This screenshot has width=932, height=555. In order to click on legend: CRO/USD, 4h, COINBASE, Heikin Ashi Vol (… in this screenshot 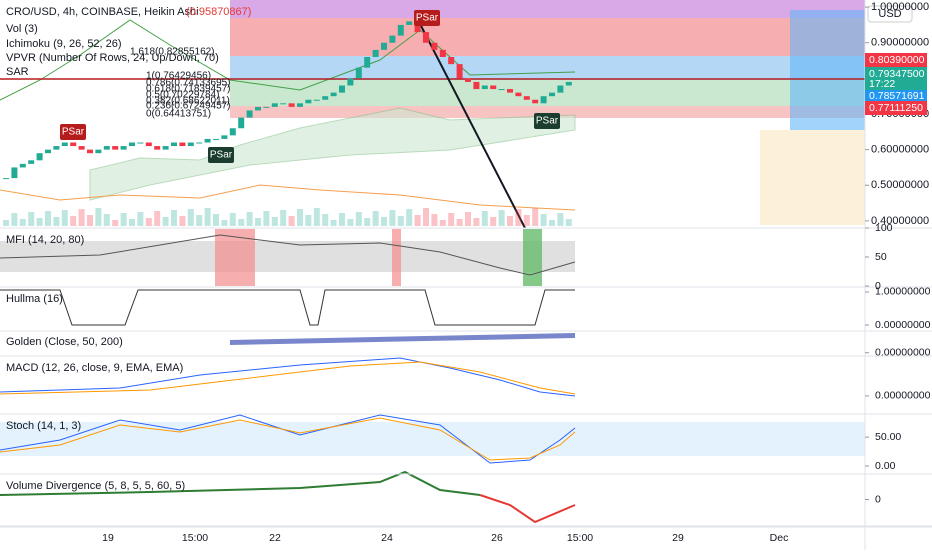, I will do `click(459, 41)`.